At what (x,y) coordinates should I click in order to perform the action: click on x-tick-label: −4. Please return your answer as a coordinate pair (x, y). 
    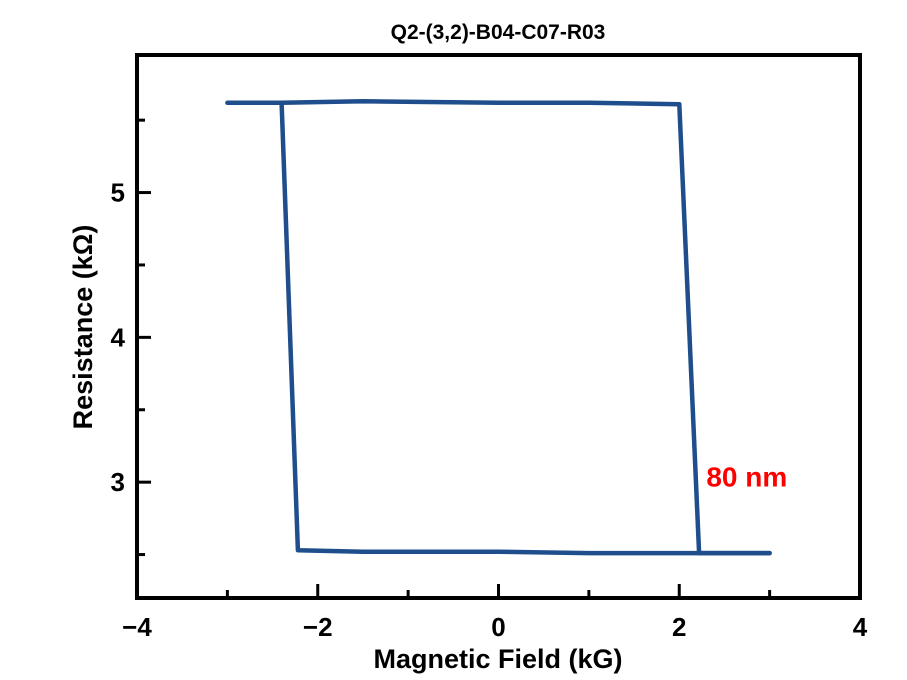
    Looking at the image, I should click on (137, 627).